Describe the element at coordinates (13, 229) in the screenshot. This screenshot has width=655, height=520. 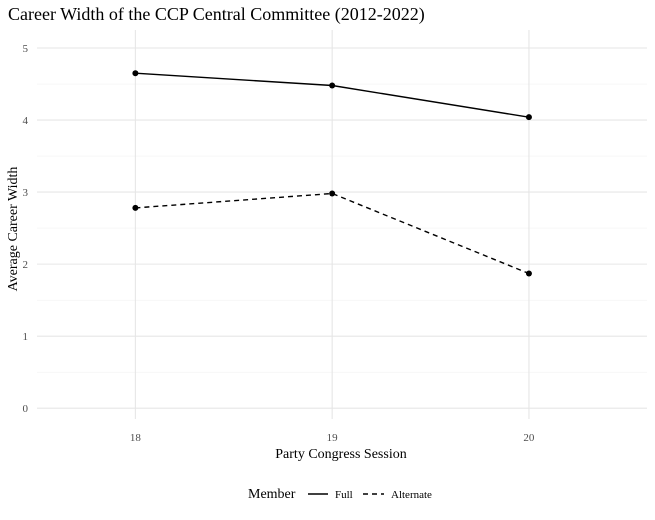
I see `y-axis-label: Average Career Width` at that location.